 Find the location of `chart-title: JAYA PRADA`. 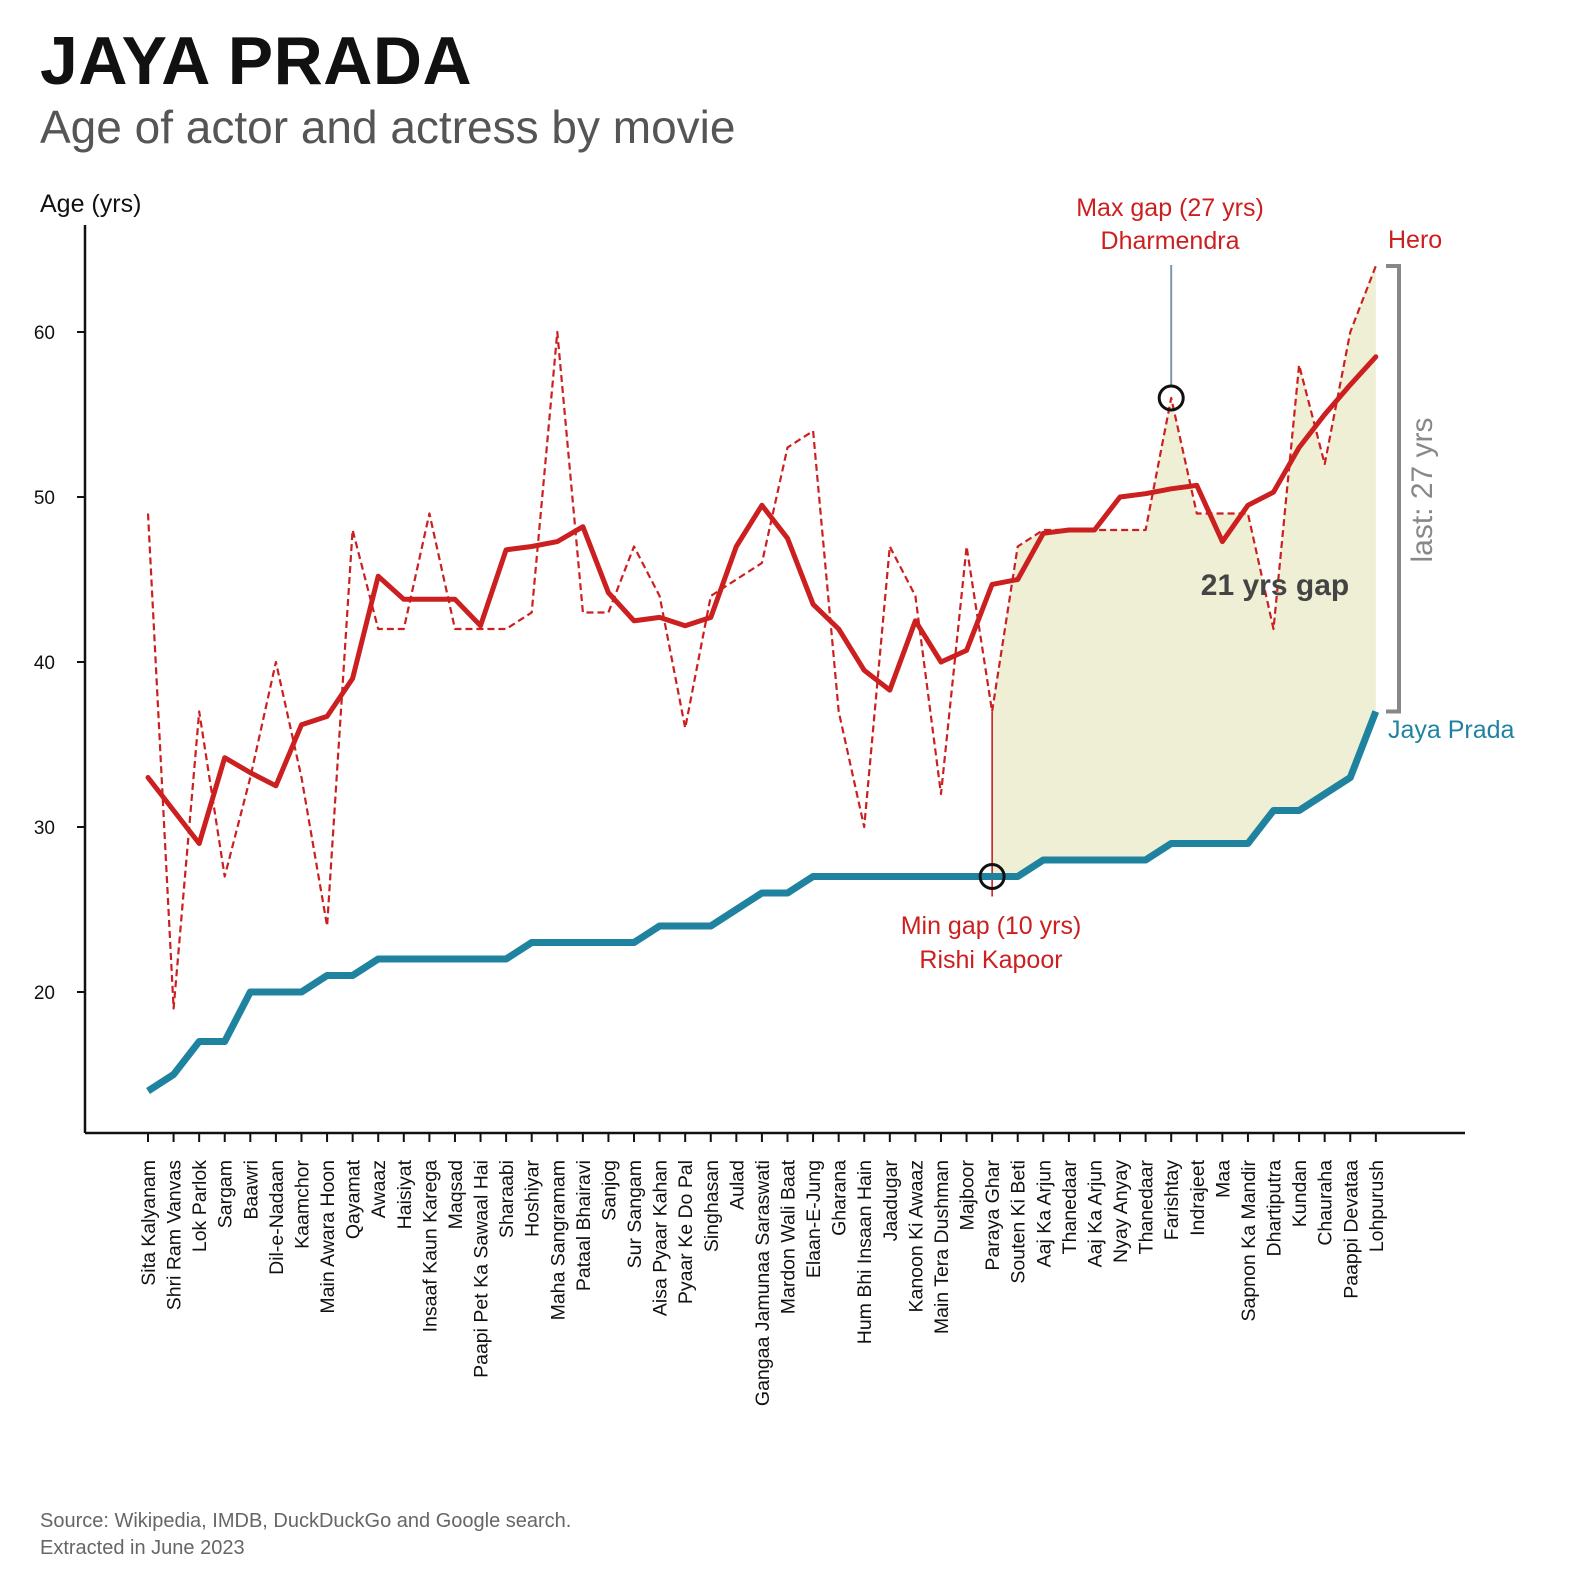

chart-title: JAYA PRADA is located at coordinates (256, 61).